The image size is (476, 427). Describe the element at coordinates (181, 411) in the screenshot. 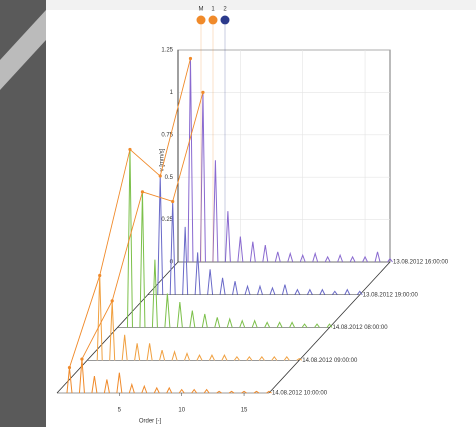

I see `x-tick-label: 10` at that location.